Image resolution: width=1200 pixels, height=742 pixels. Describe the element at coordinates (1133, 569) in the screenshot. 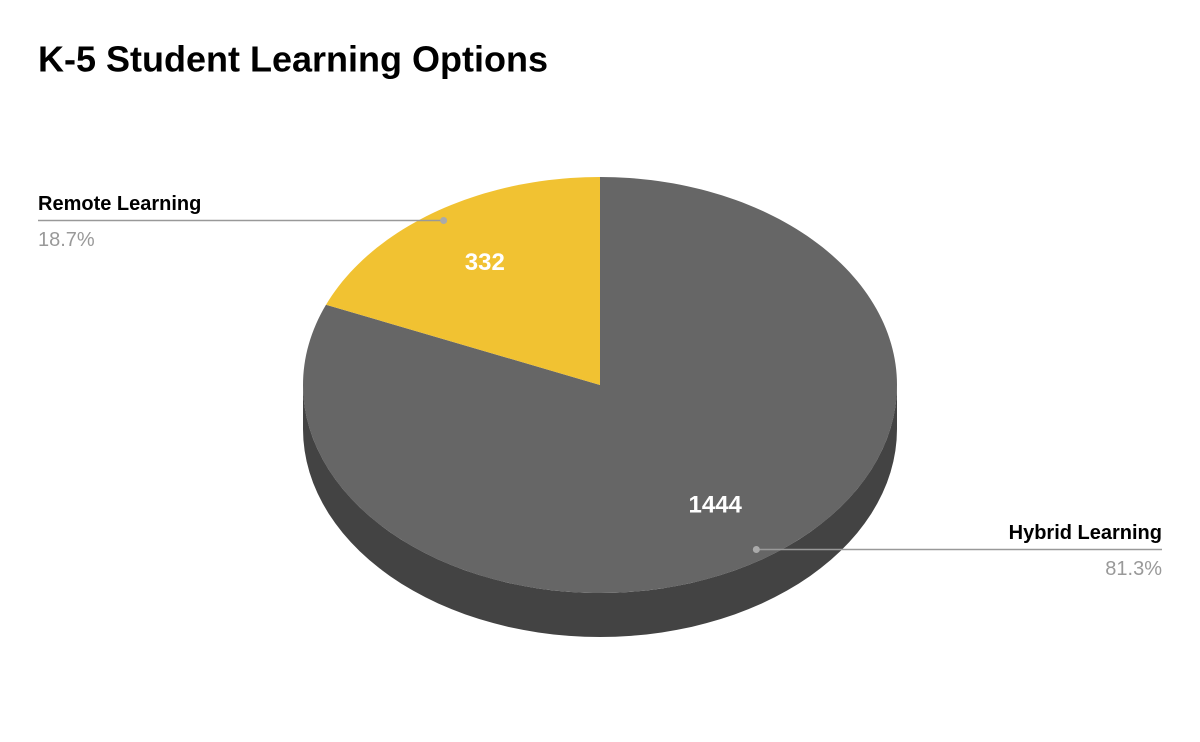

I see `percent-label: 81.3%` at that location.